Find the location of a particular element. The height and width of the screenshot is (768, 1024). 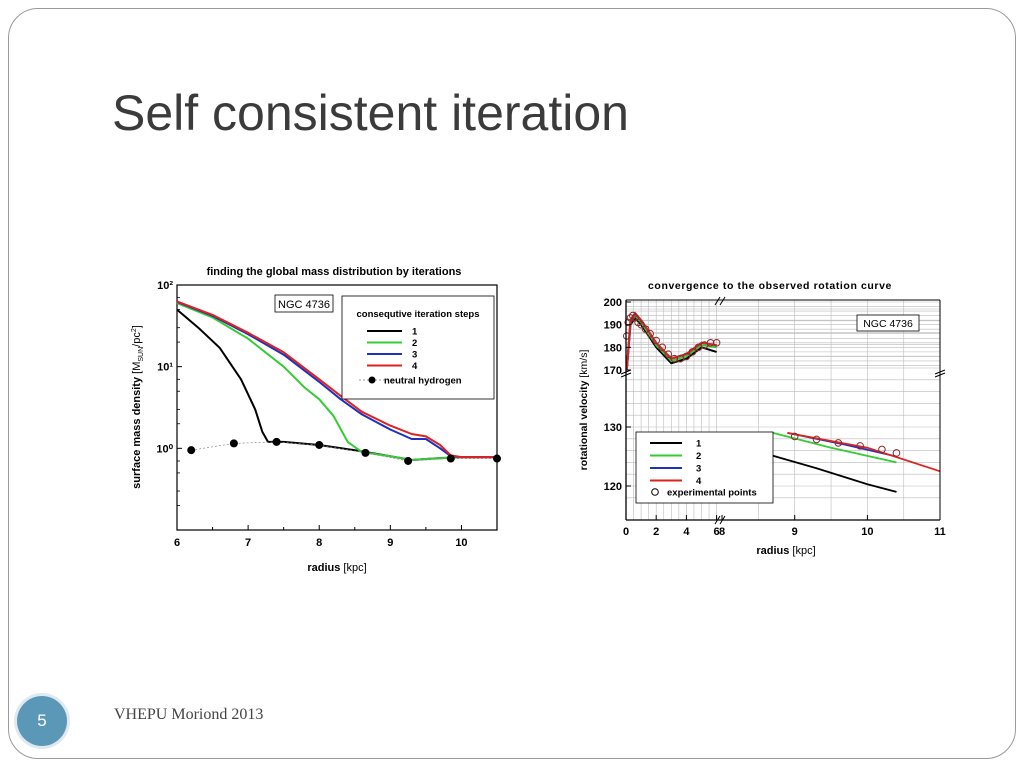

legend-swatch-experimental is located at coordinates (655, 492).